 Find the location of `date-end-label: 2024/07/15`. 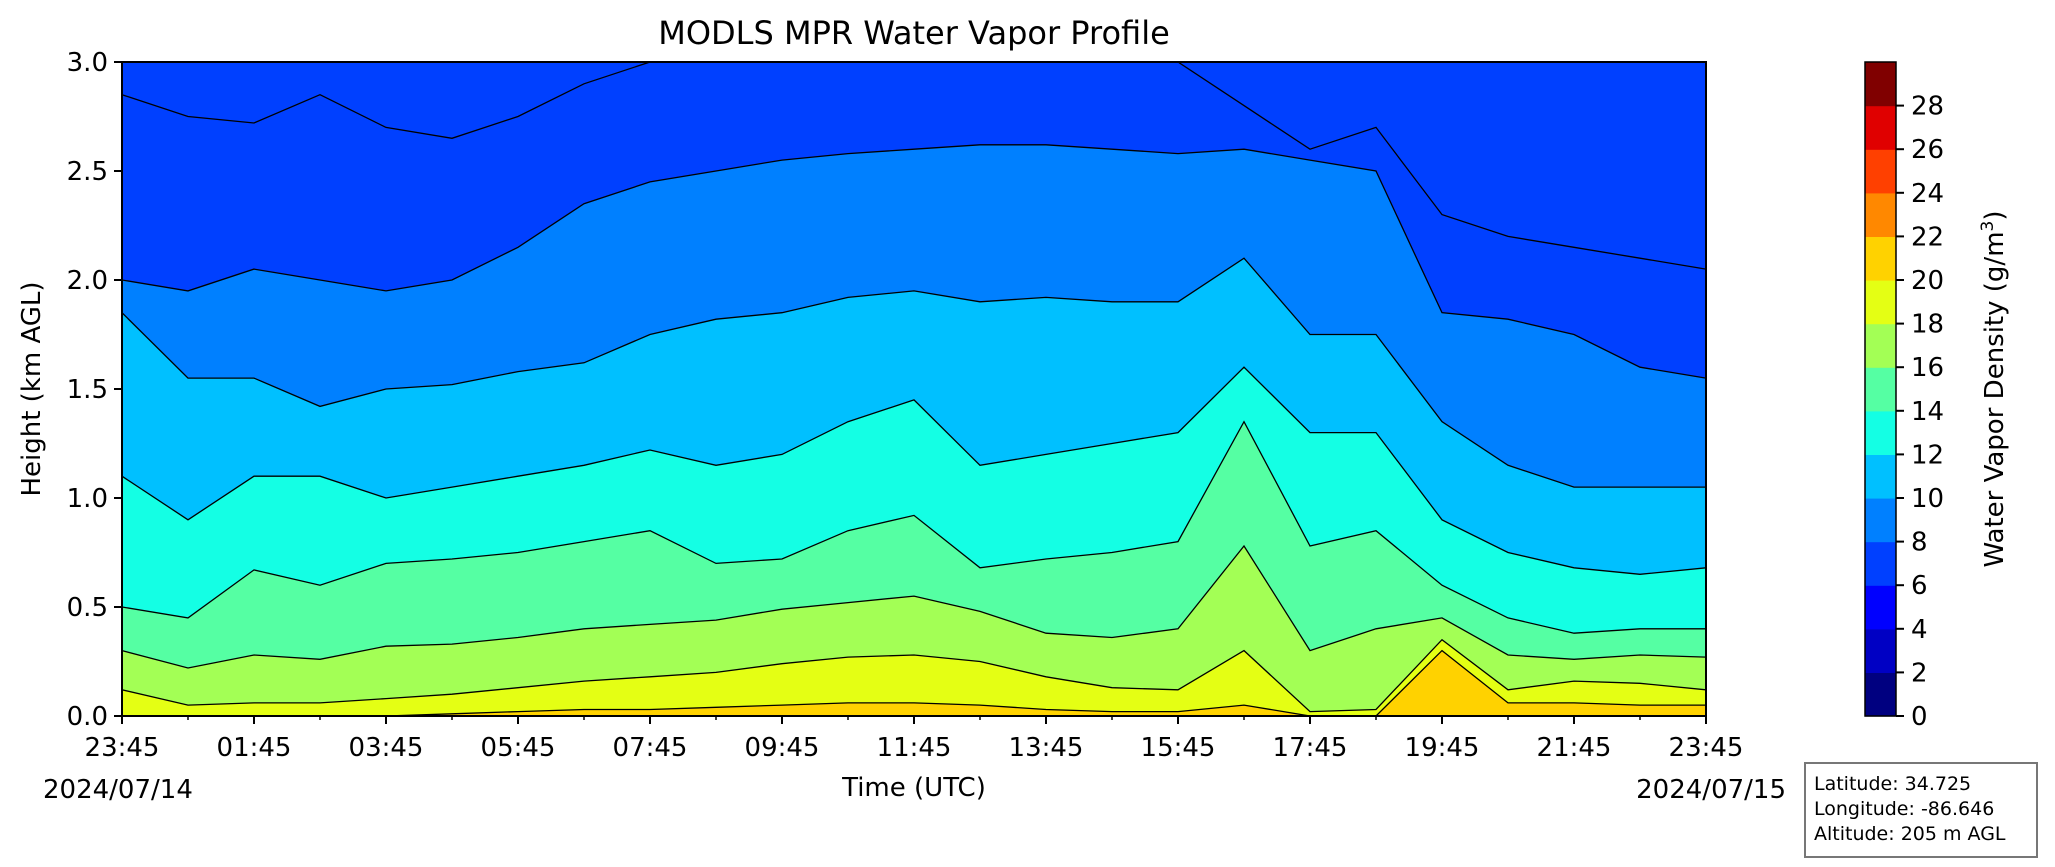

date-end-label: 2024/07/15 is located at coordinates (1711, 790).